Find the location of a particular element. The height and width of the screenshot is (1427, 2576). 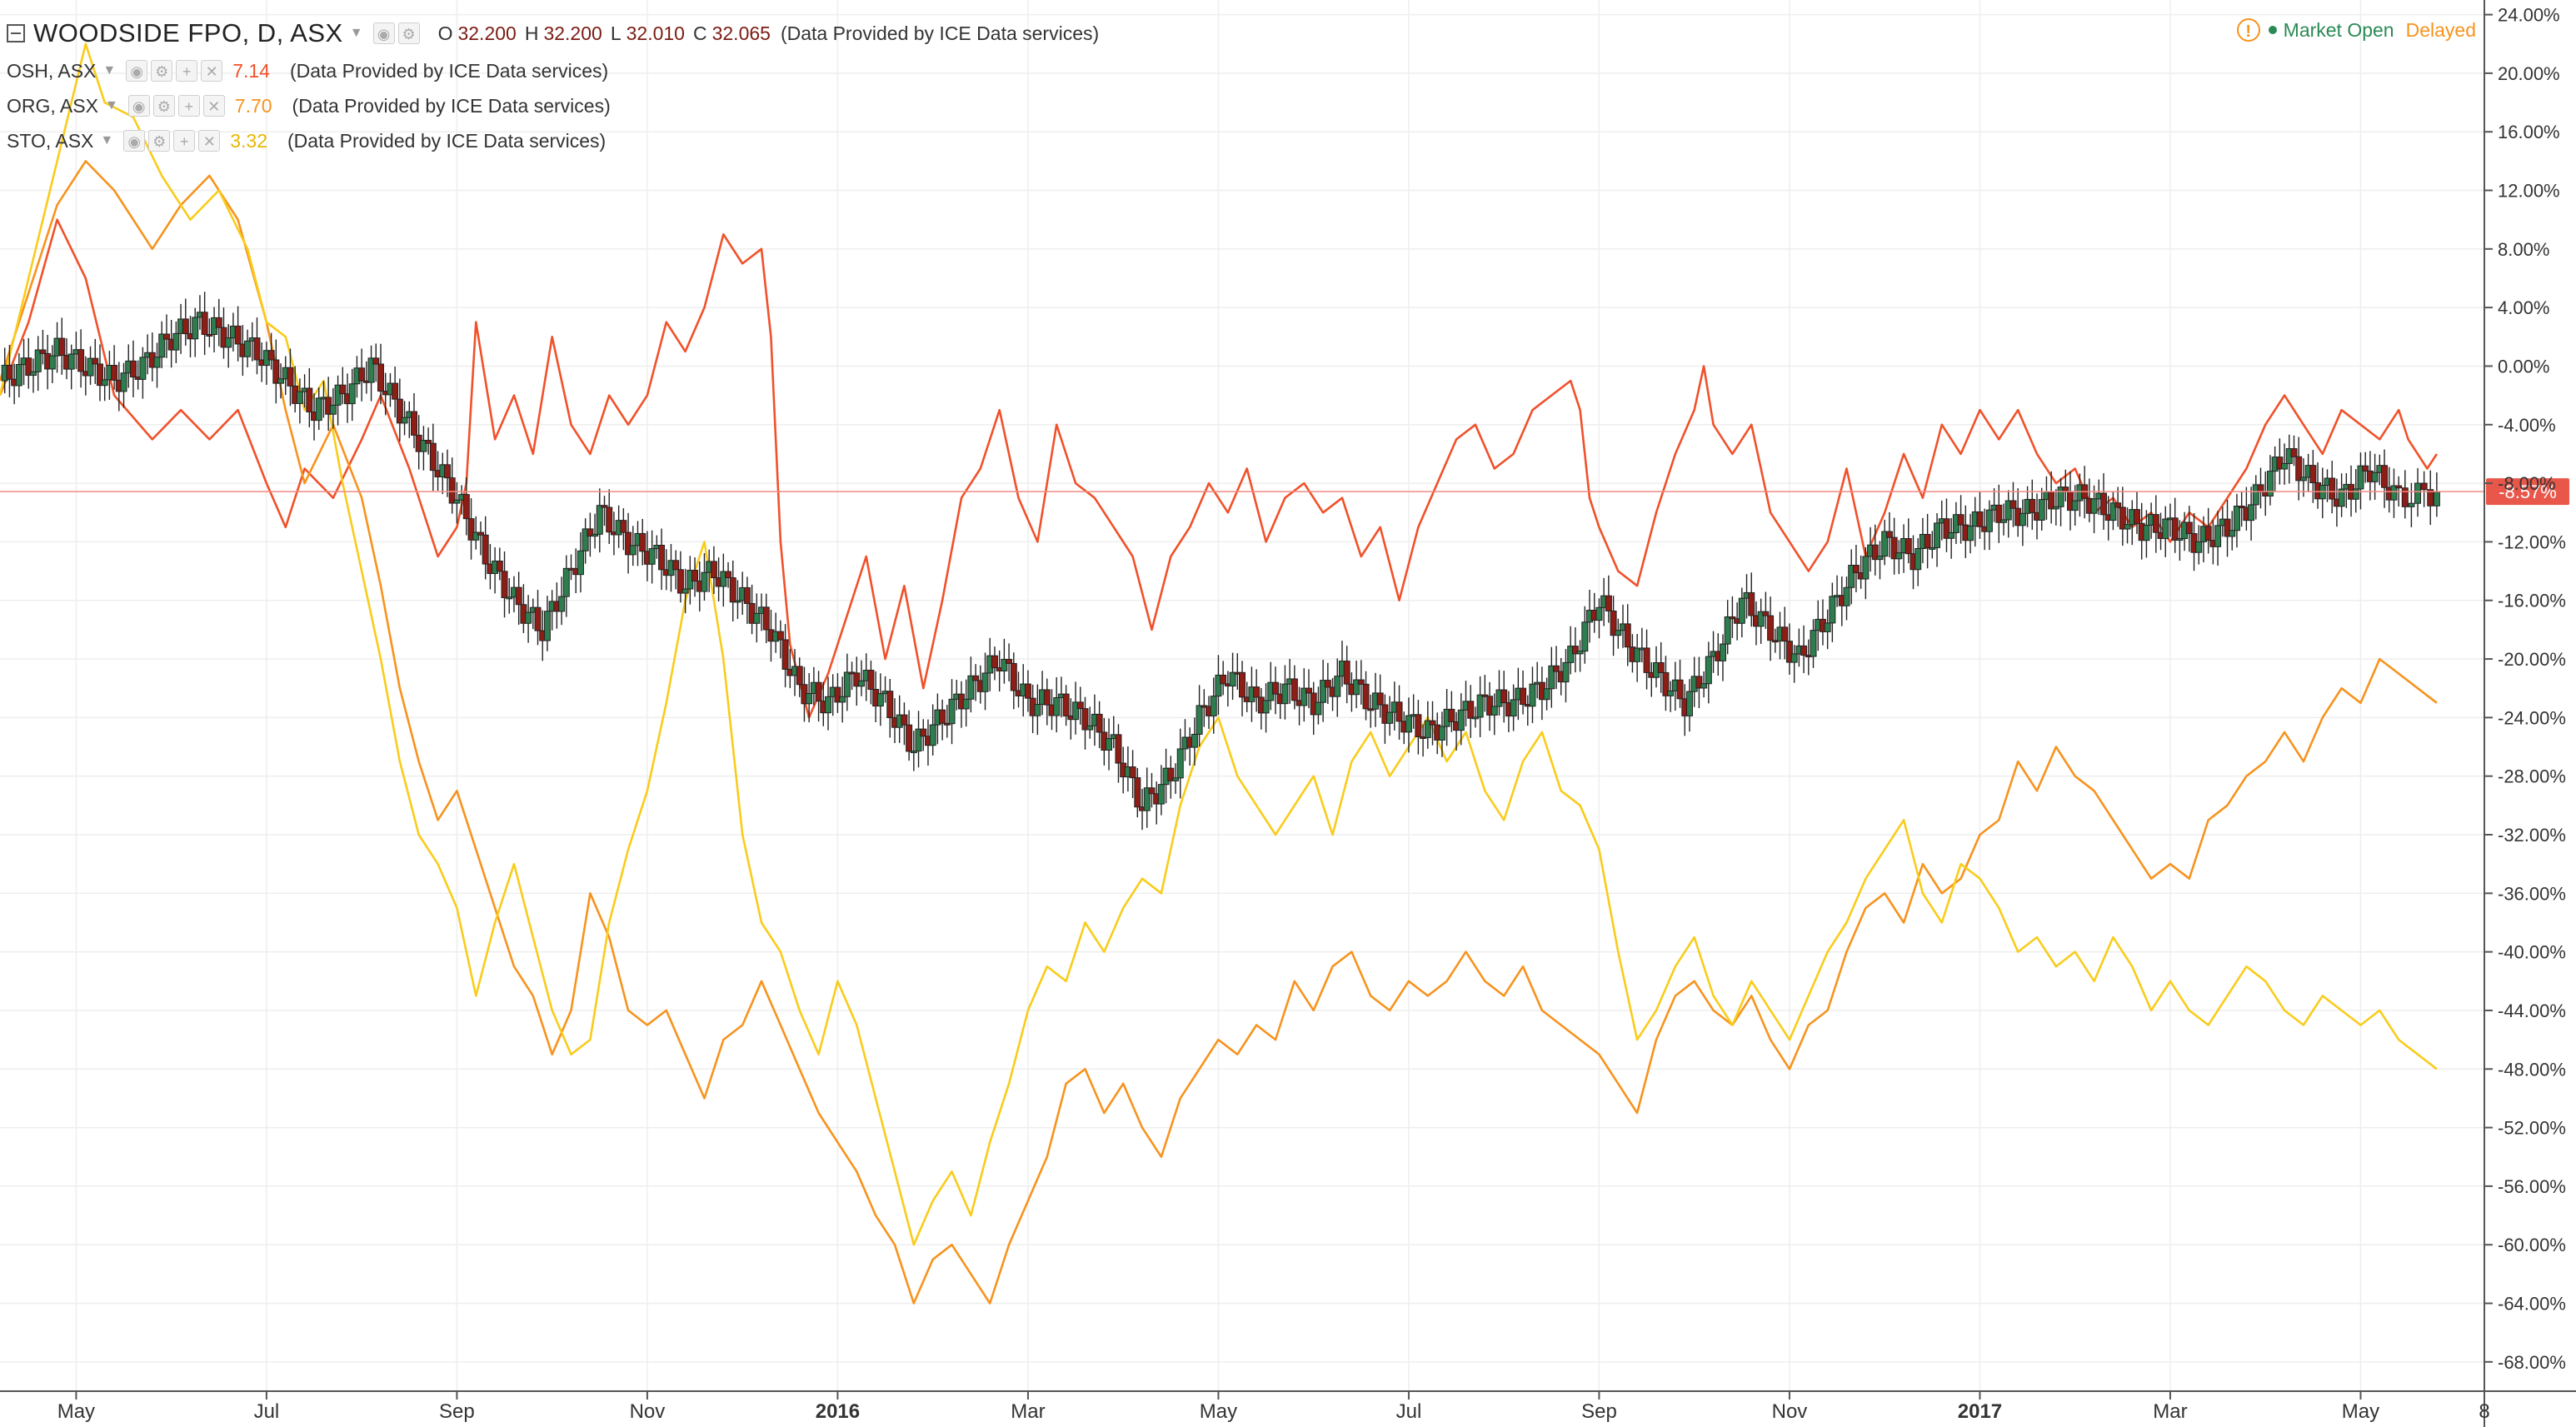

y-tick-label: -36.00% is located at coordinates (2532, 893).